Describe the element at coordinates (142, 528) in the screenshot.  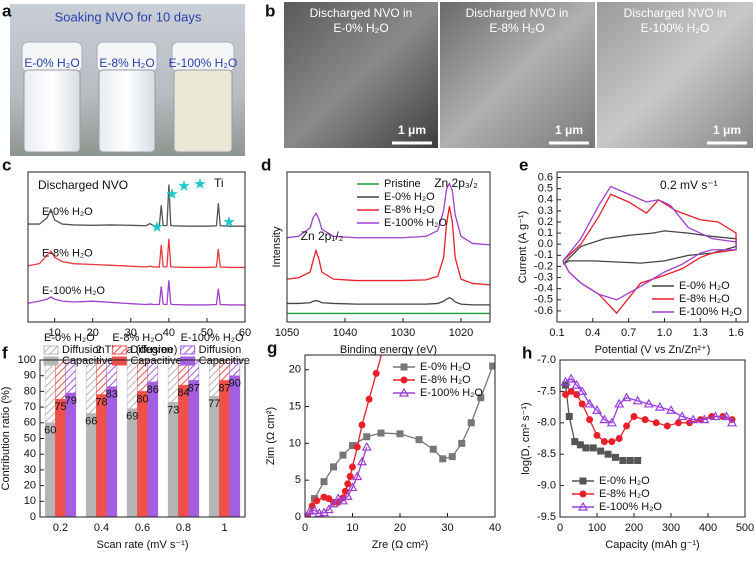
I see `x-tick-label: 0.6` at that location.